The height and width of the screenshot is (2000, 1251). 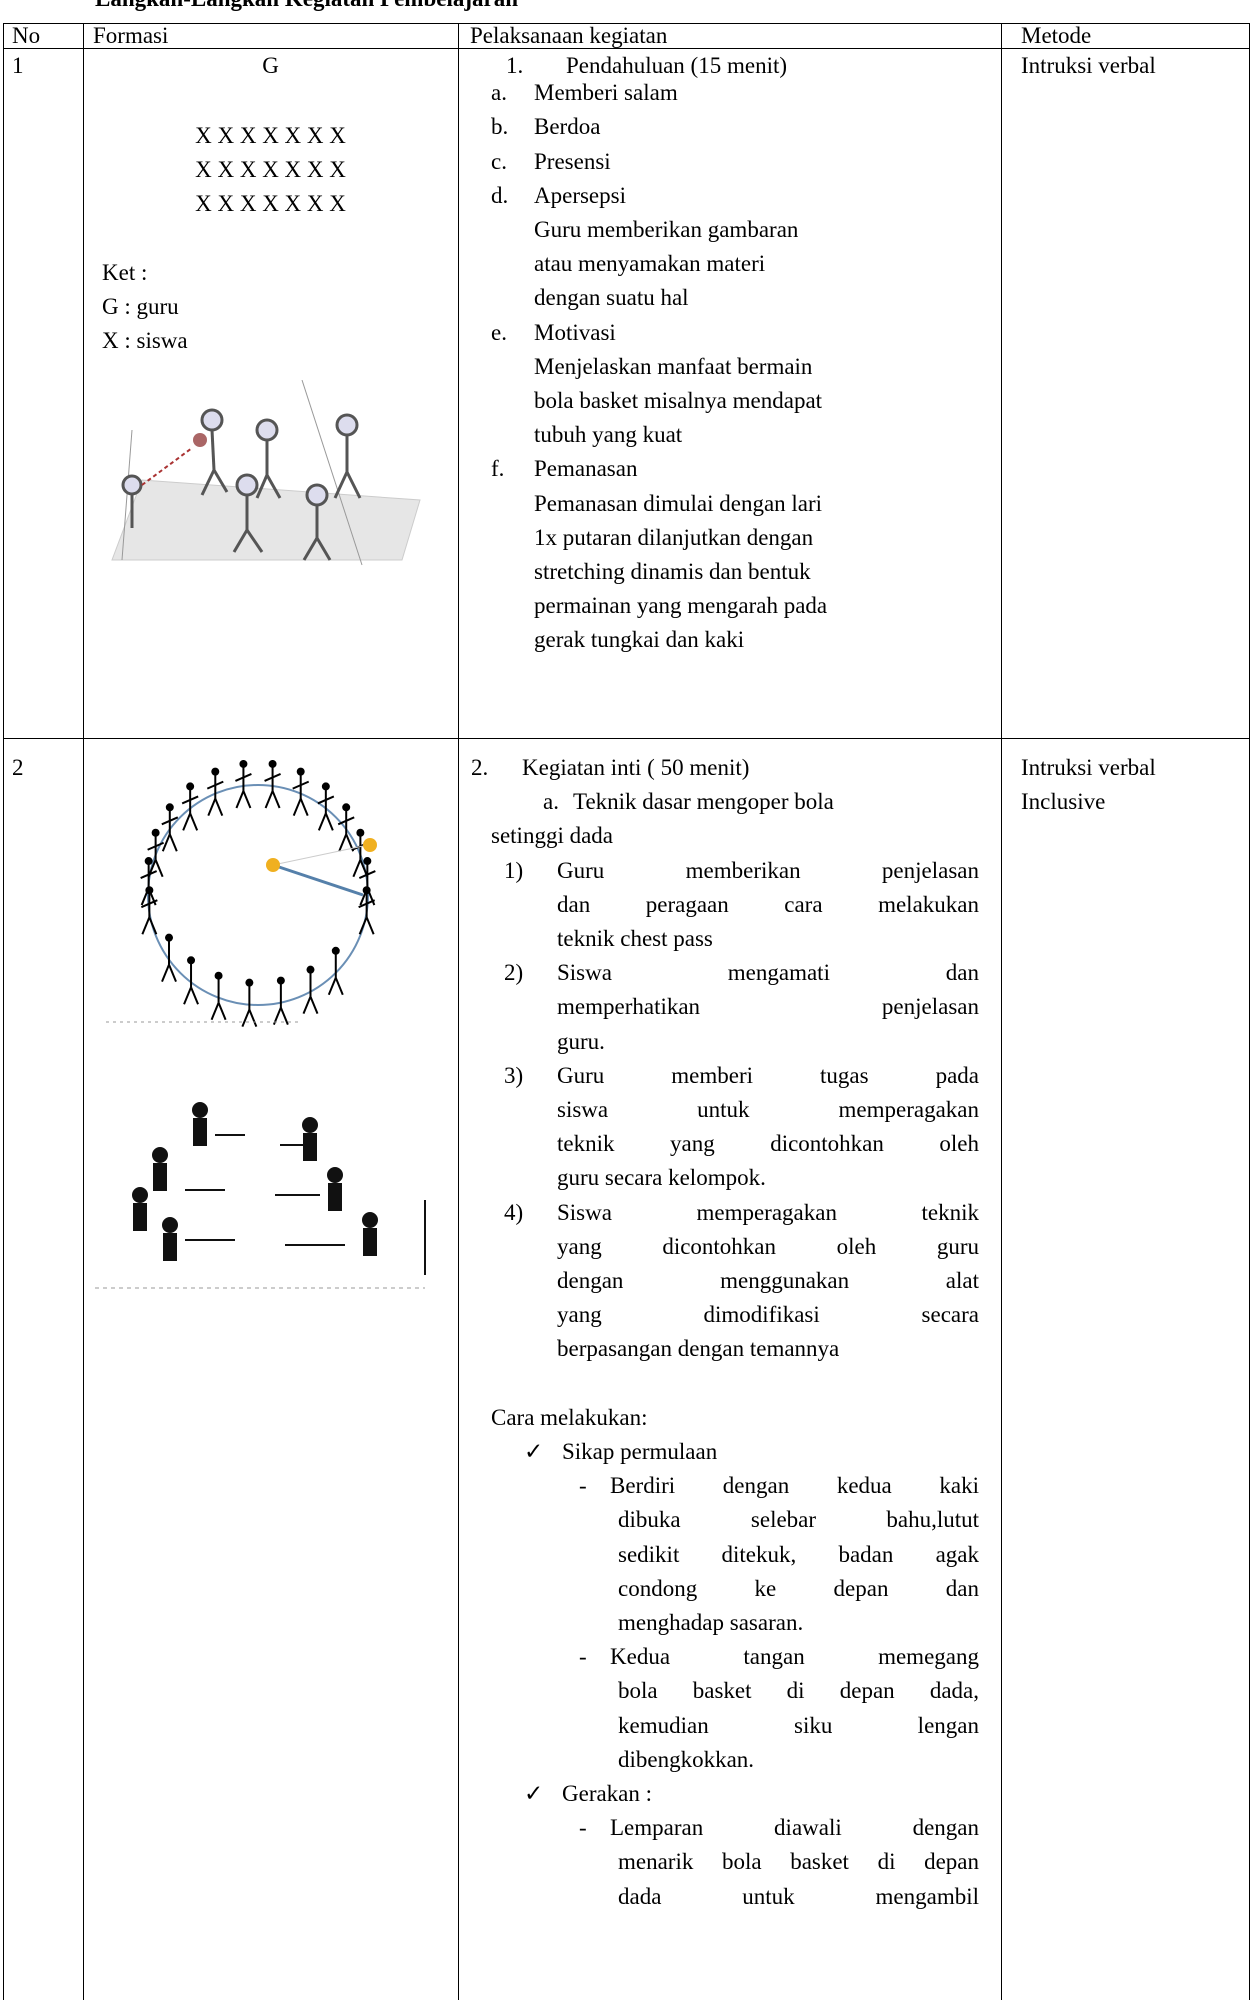 What do you see at coordinates (640, 1451) in the screenshot?
I see `activity-text: Sikap permulaan` at bounding box center [640, 1451].